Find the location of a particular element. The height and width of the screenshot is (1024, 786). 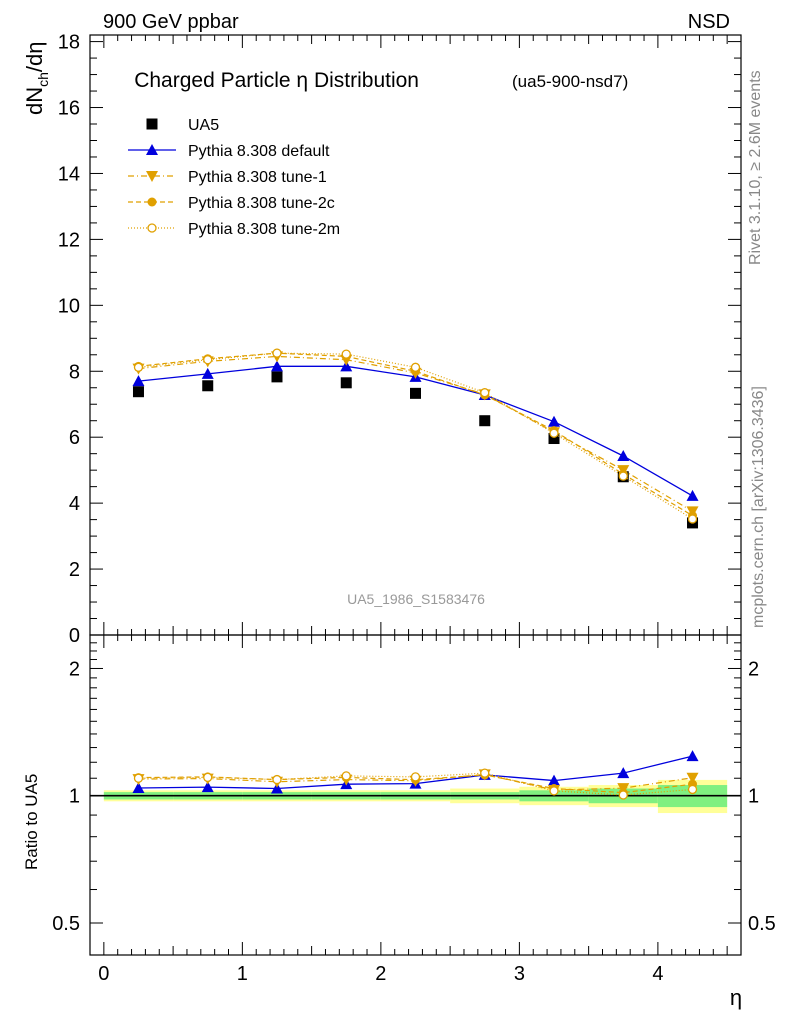

main-y-tick-label: 12 is located at coordinates (69, 240).